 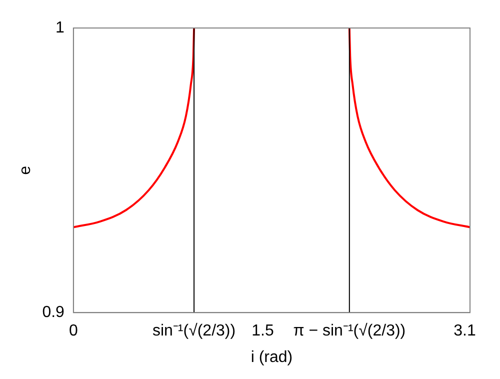 What do you see at coordinates (465, 331) in the screenshot?
I see `x-tick-label: 3.1` at bounding box center [465, 331].